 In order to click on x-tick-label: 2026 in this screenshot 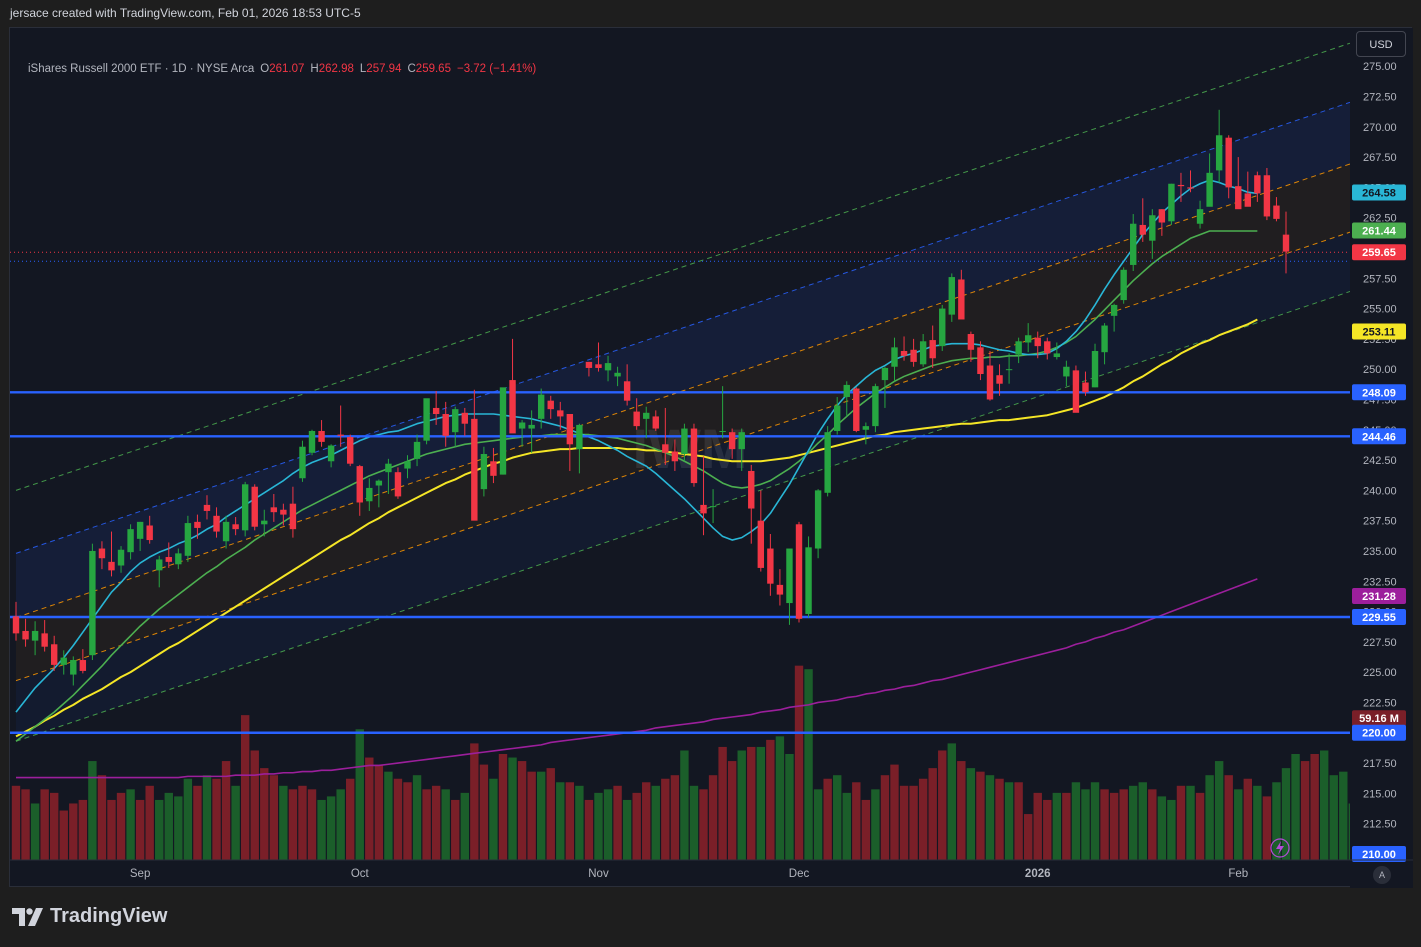, I will do `click(1038, 874)`.